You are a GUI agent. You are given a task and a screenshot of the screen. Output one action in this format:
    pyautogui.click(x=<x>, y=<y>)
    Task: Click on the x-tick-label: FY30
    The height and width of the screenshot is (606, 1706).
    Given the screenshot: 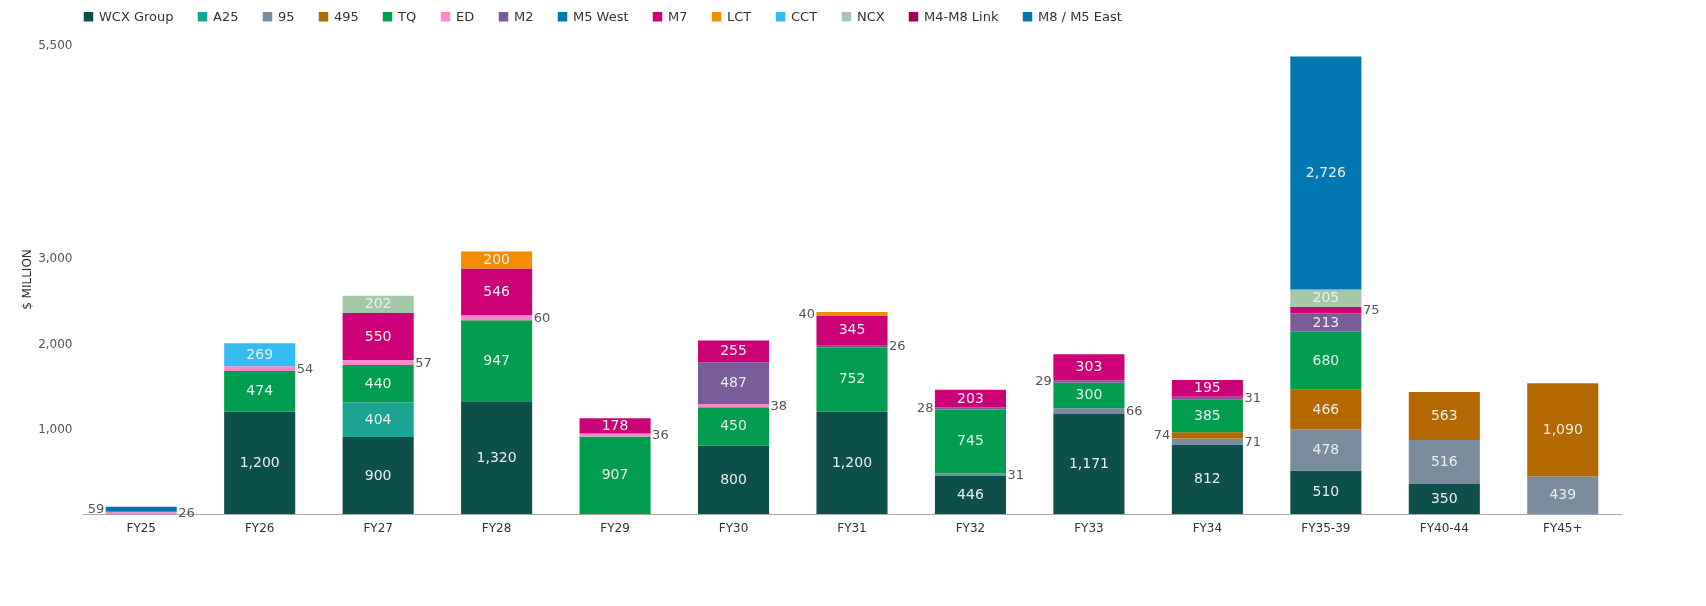 What is the action you would take?
    pyautogui.click(x=733, y=527)
    